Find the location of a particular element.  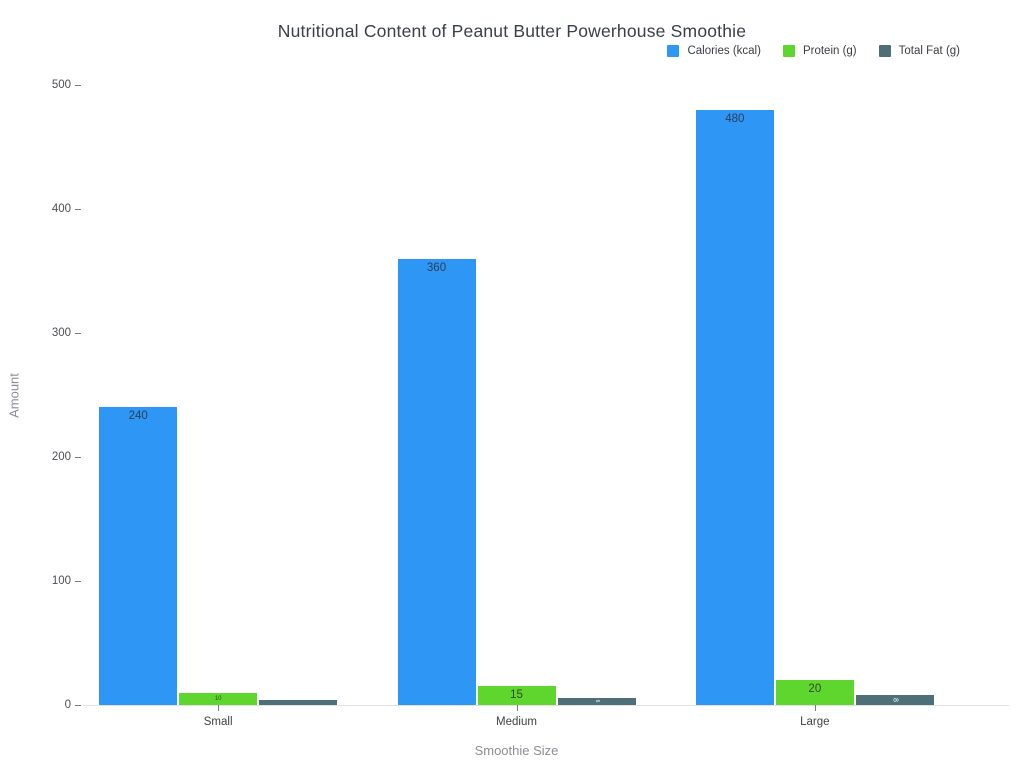

bar-value-label: 360 is located at coordinates (436, 267).